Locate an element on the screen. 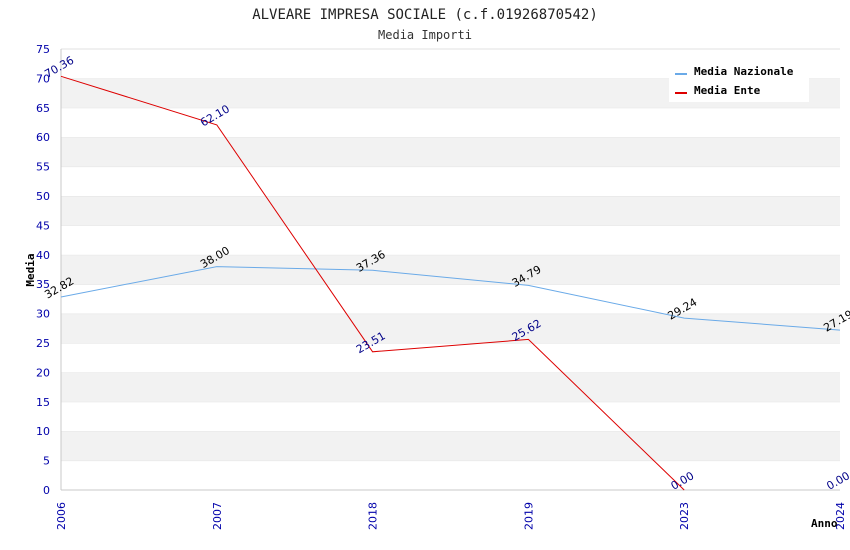  y-tick-label: 10 is located at coordinates (43, 431).